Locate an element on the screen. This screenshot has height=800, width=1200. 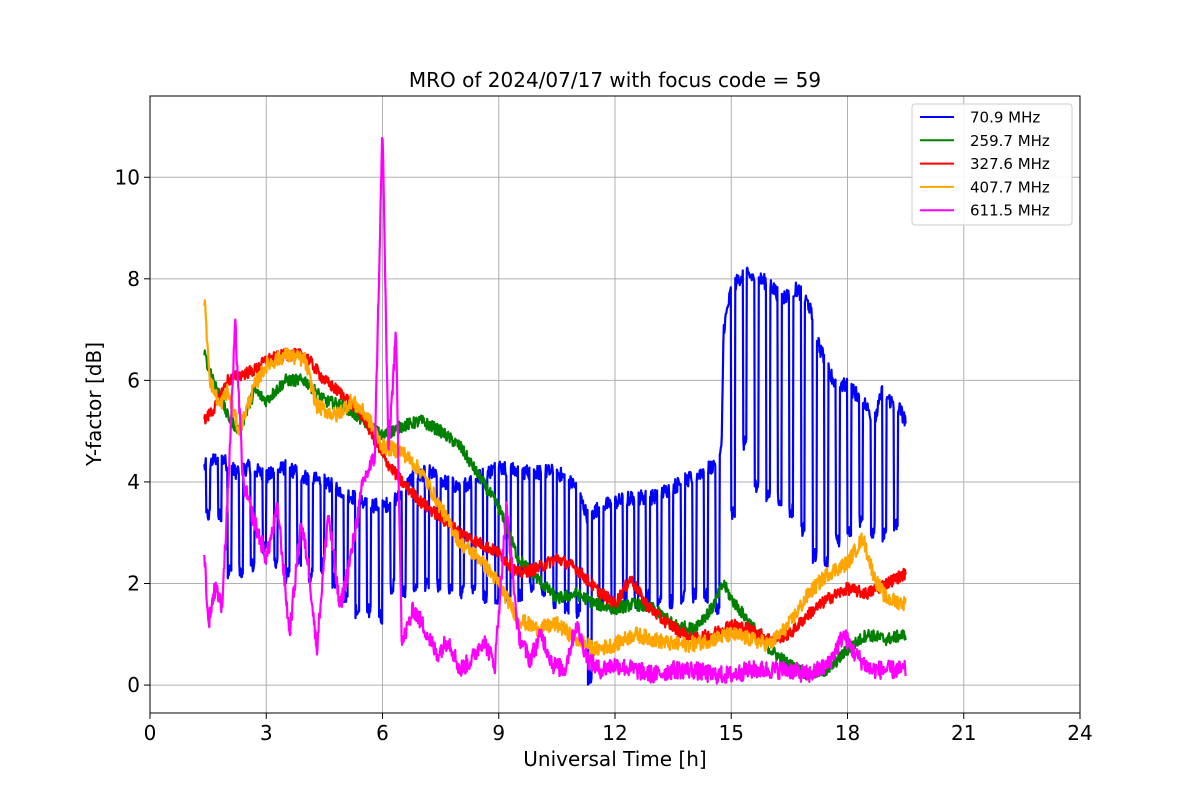
y-tick-label-0: 0 is located at coordinates (133, 685).